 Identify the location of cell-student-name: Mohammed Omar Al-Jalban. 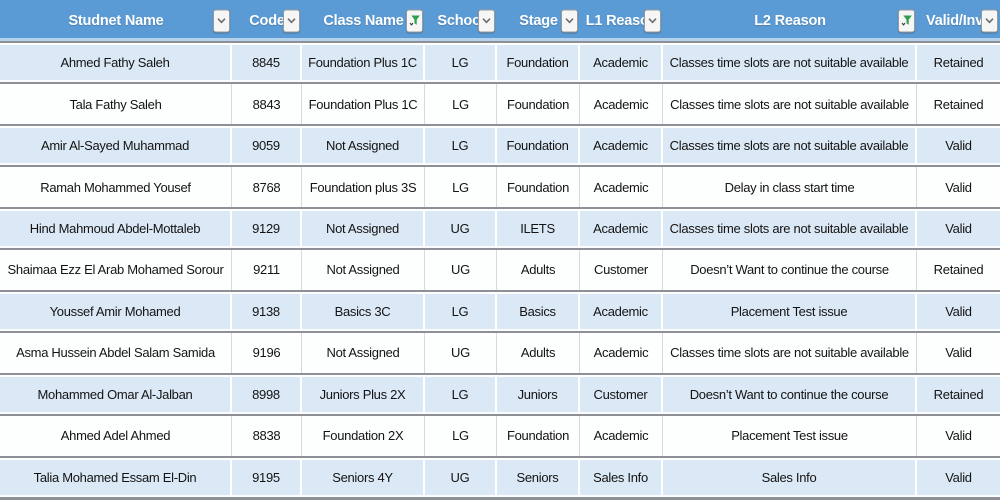
(116, 394).